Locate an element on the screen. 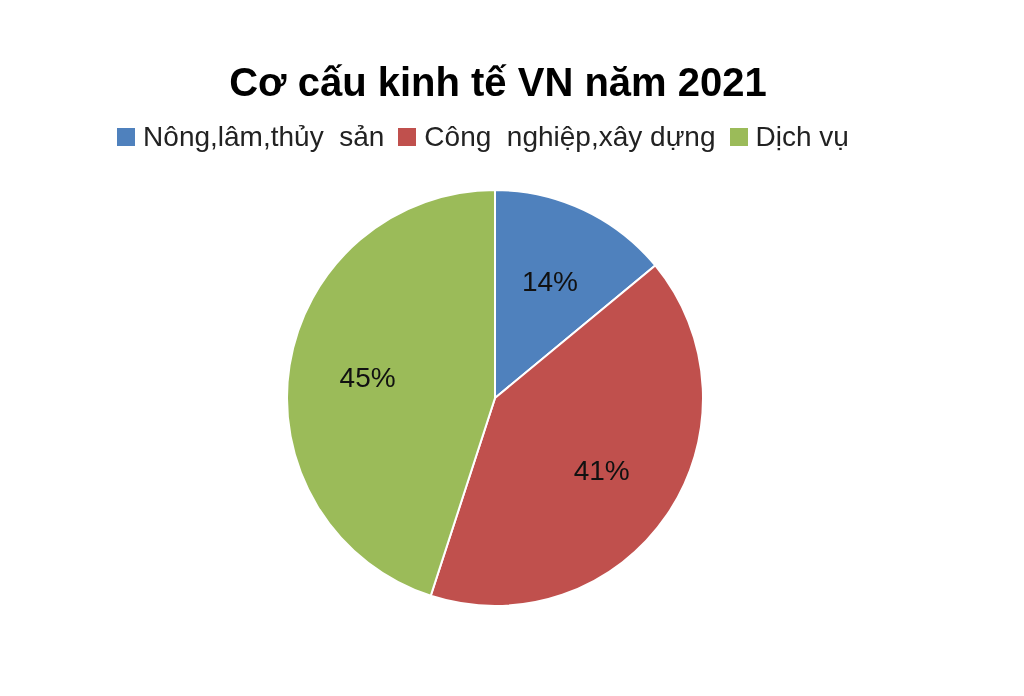 Image resolution: width=1024 pixels, height=696 pixels. data-label: 14% is located at coordinates (549, 281).